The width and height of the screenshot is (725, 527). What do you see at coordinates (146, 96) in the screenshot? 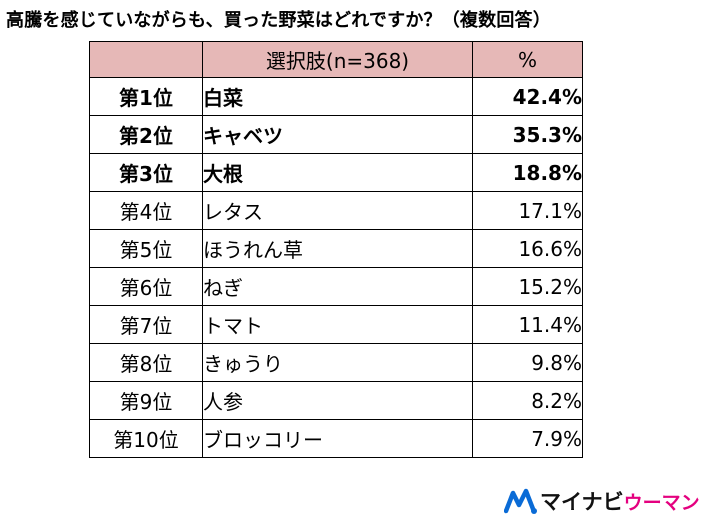
I see `rank-cell: 第1位` at bounding box center [146, 96].